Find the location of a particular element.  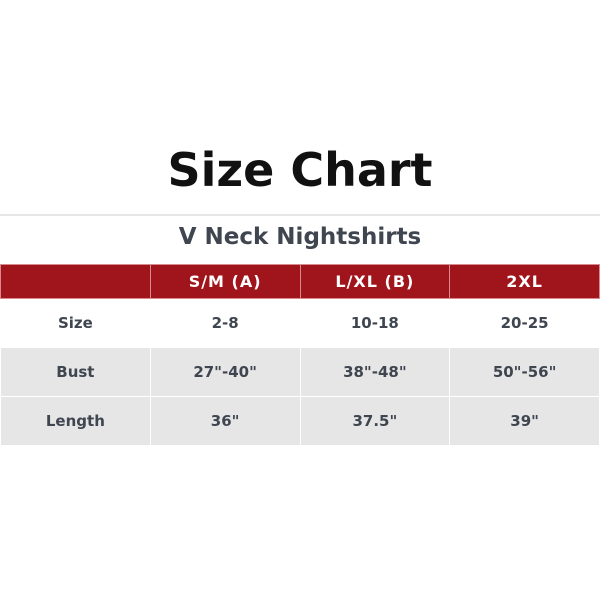

header-cell: S/M (A) is located at coordinates (225, 281).